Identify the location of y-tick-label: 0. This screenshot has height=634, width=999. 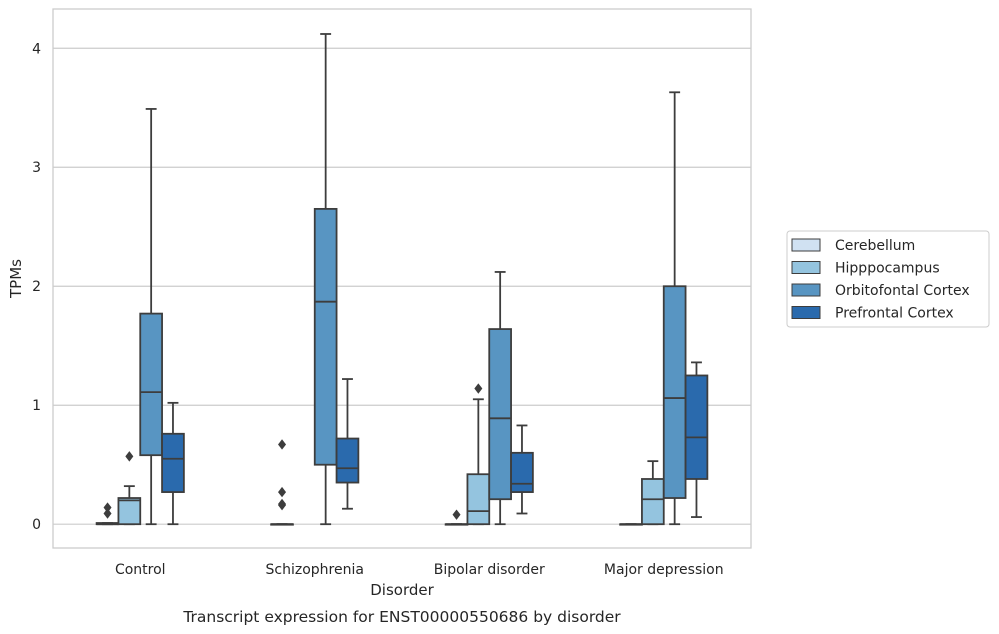
(36, 525).